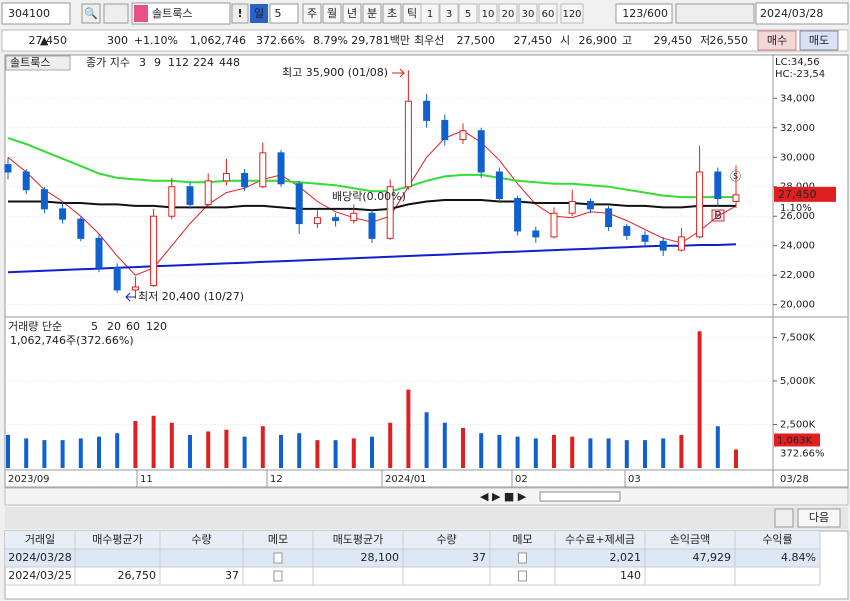 The width and height of the screenshot is (850, 601). What do you see at coordinates (802, 453) in the screenshot?
I see `volume-ratio-tag: 372.66%` at bounding box center [802, 453].